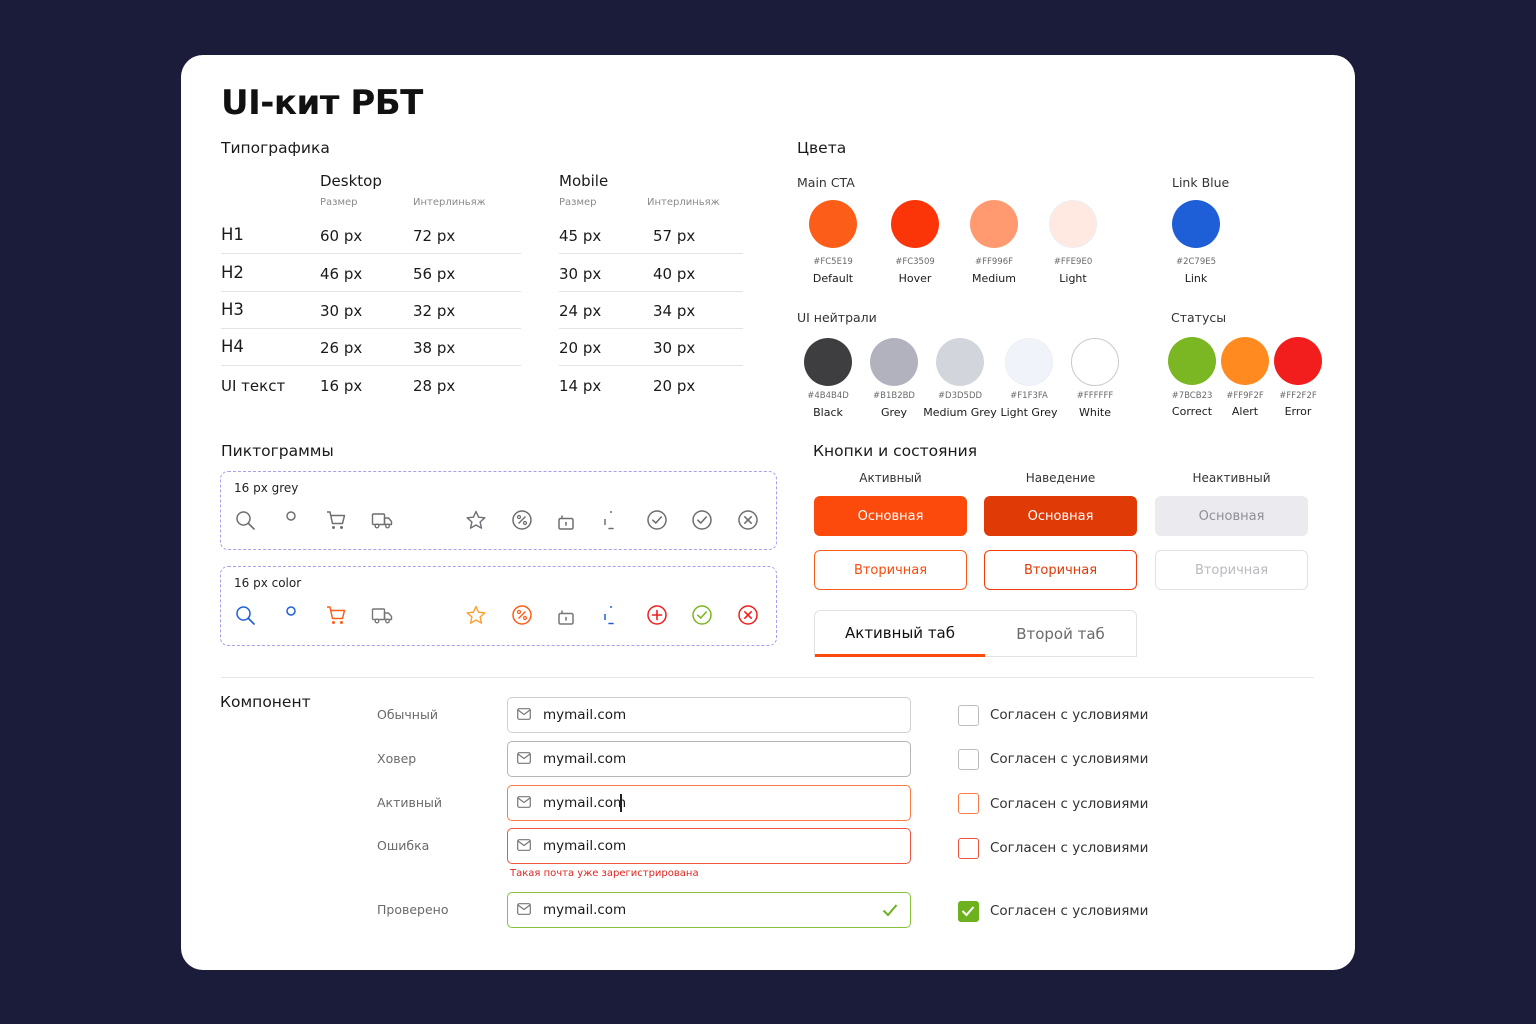 This screenshot has width=1536, height=1024. What do you see at coordinates (341, 236) in the screenshot?
I see `desktop-size: 60 px` at bounding box center [341, 236].